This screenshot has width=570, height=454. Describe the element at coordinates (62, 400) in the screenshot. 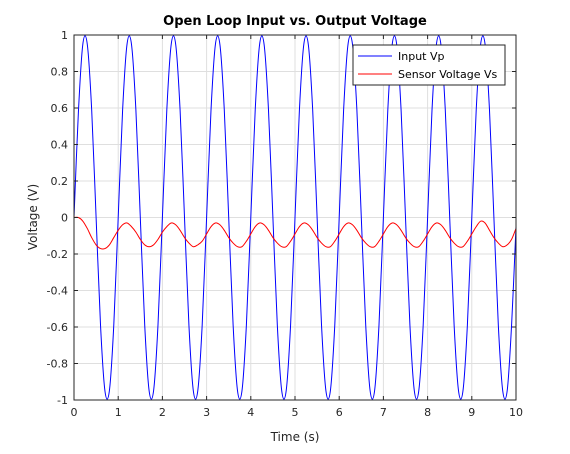

I see `y-tick-label: -1` at that location.